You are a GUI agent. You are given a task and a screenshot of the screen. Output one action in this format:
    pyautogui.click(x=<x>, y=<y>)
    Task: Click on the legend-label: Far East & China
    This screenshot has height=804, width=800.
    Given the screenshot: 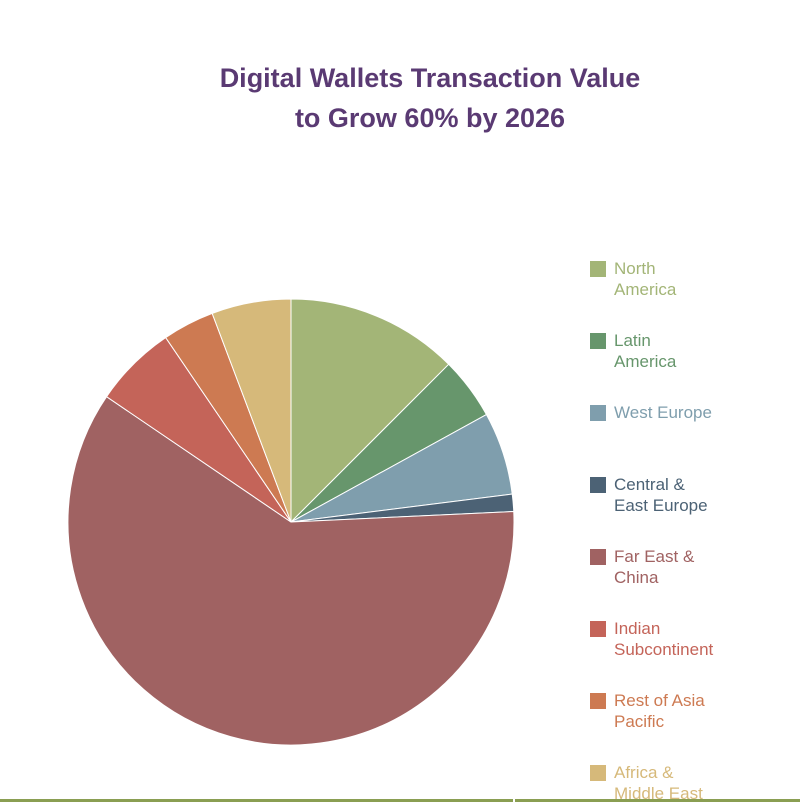 What is the action you would take?
    pyautogui.click(x=654, y=567)
    